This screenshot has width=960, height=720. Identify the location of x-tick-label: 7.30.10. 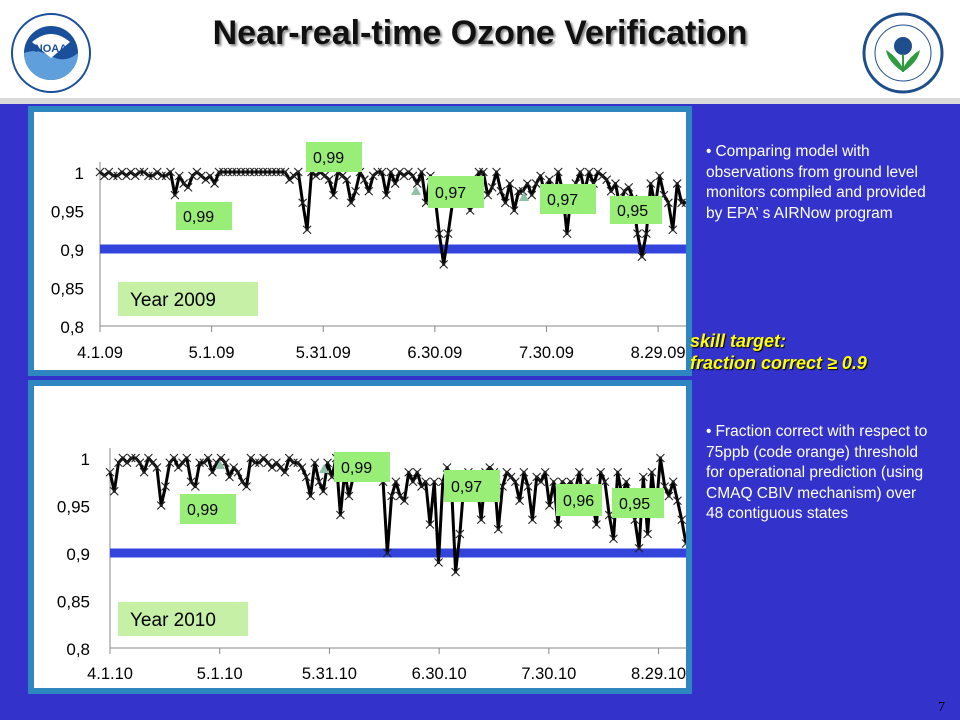
(548, 674).